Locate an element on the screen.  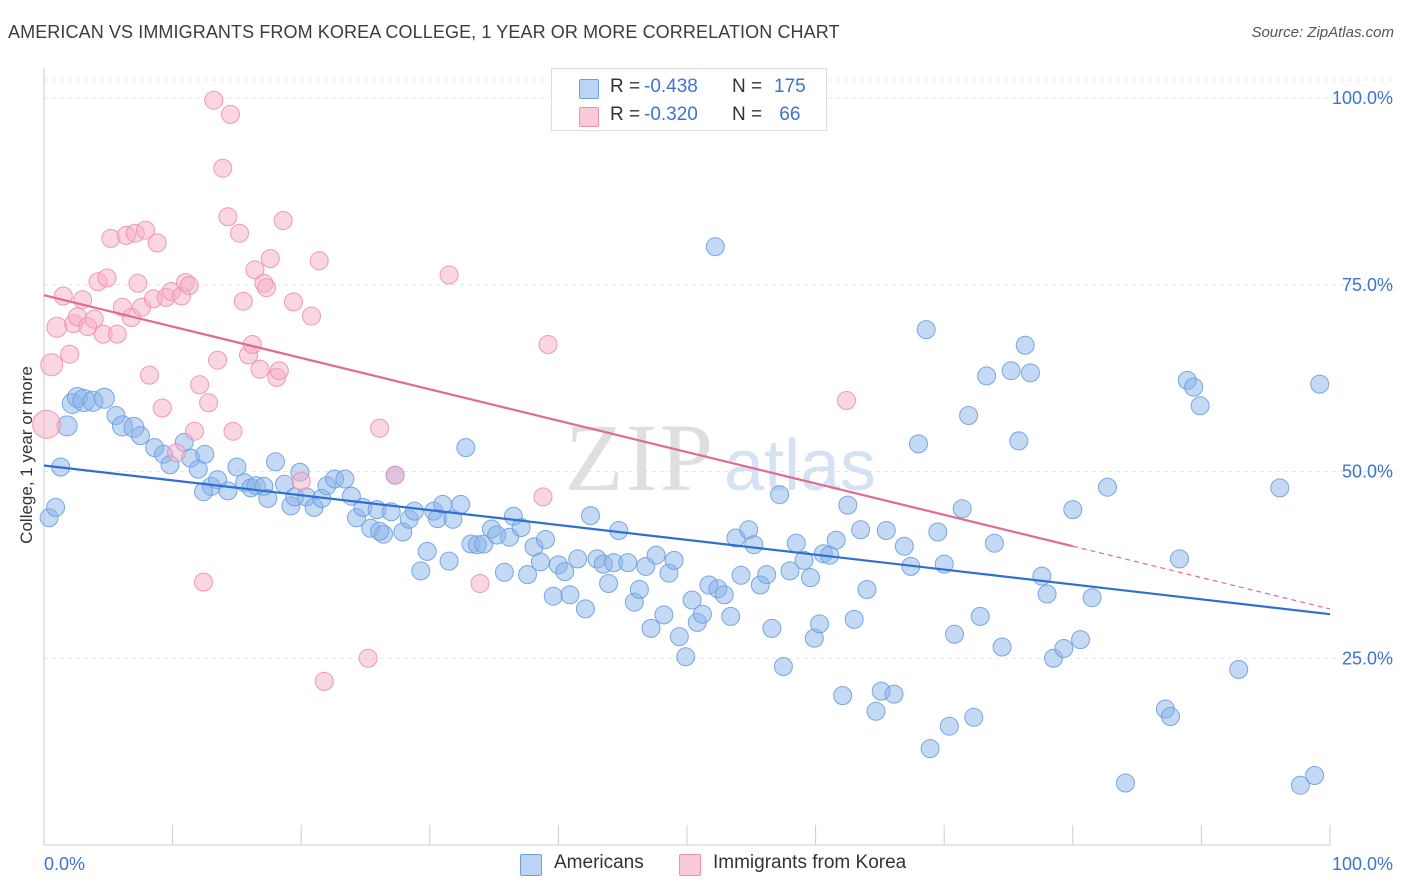
legend-r-value: -0.320 is located at coordinates (671, 114).